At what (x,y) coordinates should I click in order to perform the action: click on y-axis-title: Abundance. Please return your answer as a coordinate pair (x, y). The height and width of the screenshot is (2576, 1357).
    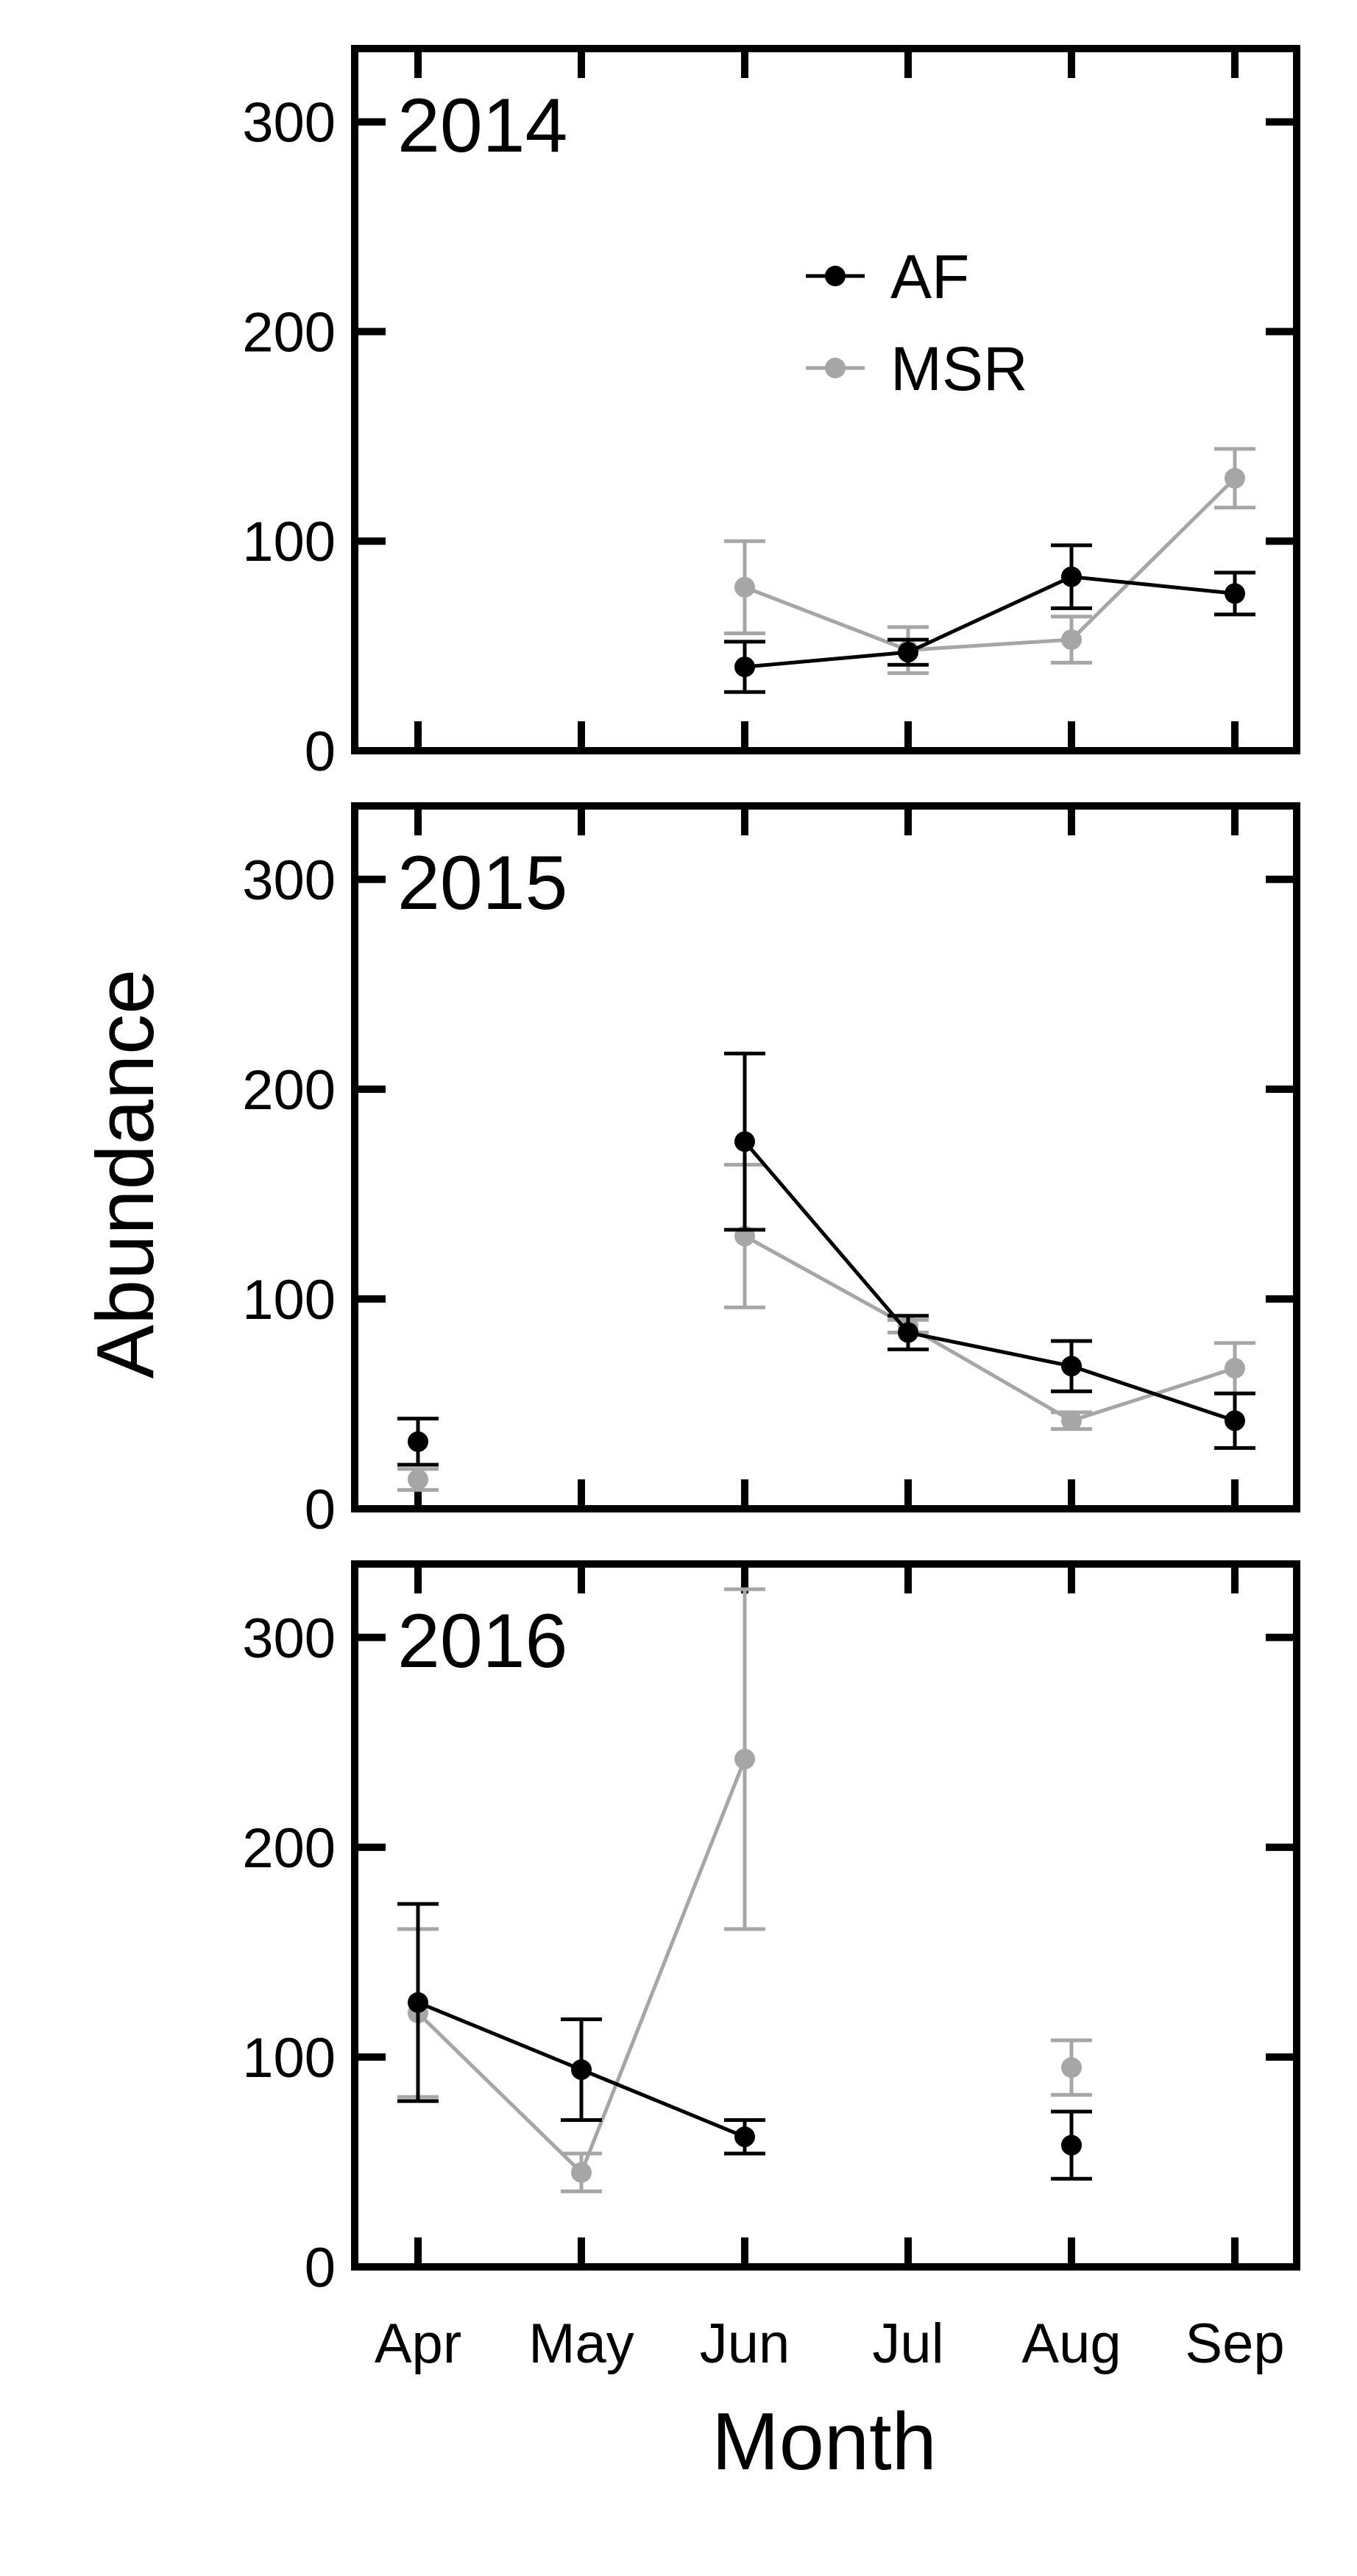
    Looking at the image, I should click on (125, 1174).